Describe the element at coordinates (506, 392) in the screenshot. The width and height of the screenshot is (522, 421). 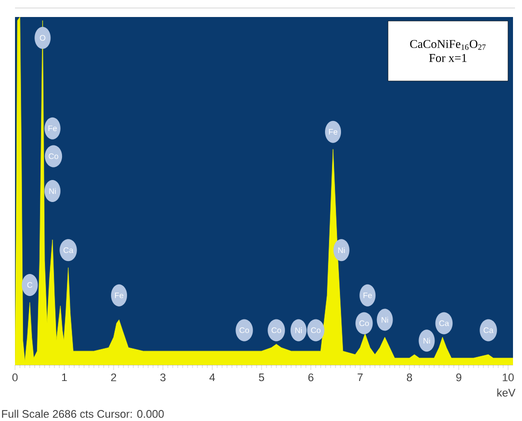
I see `x-axis-title: keV` at that location.